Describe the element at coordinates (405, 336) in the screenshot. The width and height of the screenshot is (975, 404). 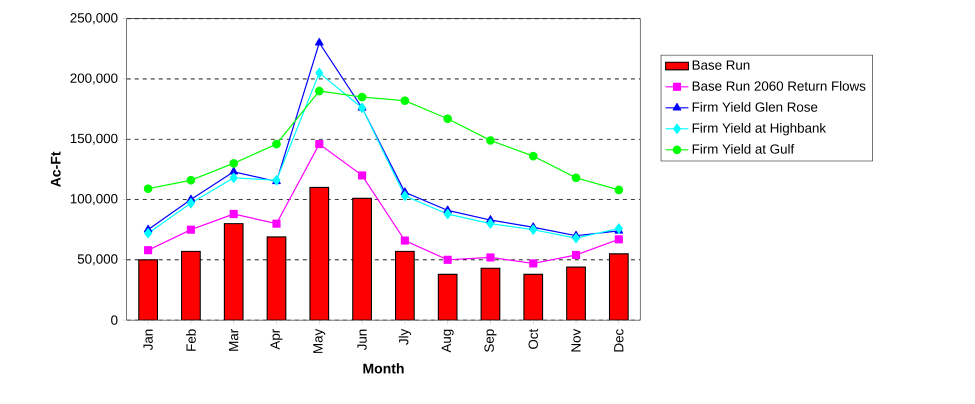
I see `x-tick-label: Jly` at that location.